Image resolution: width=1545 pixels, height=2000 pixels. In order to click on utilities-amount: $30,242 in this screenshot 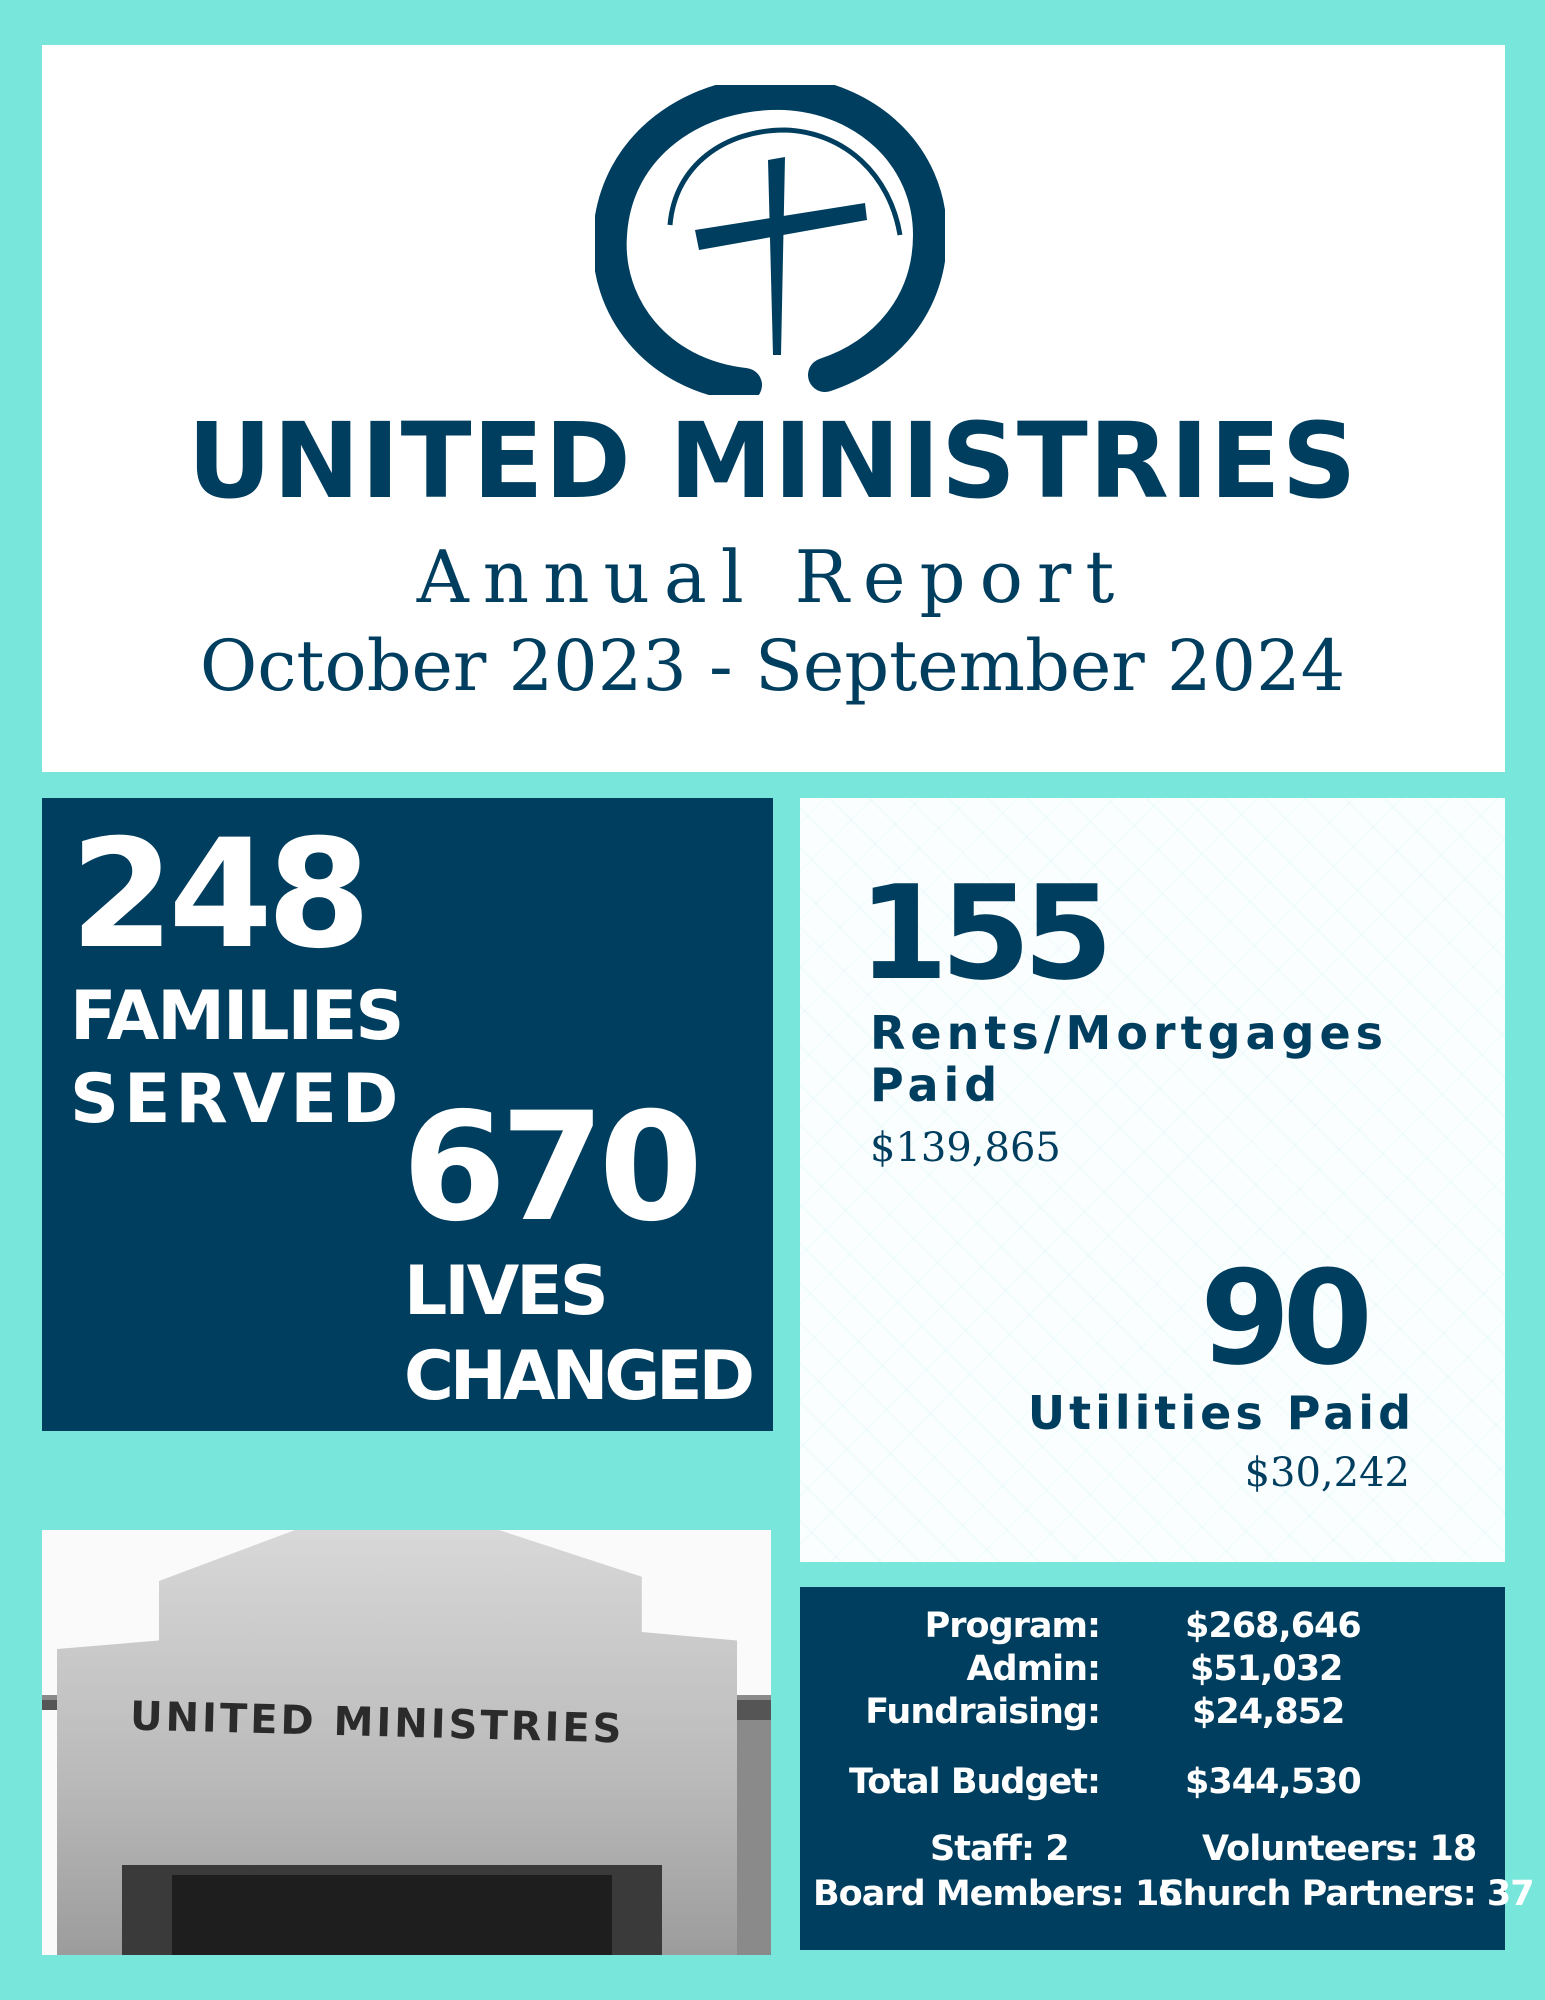, I will do `click(1327, 1473)`.